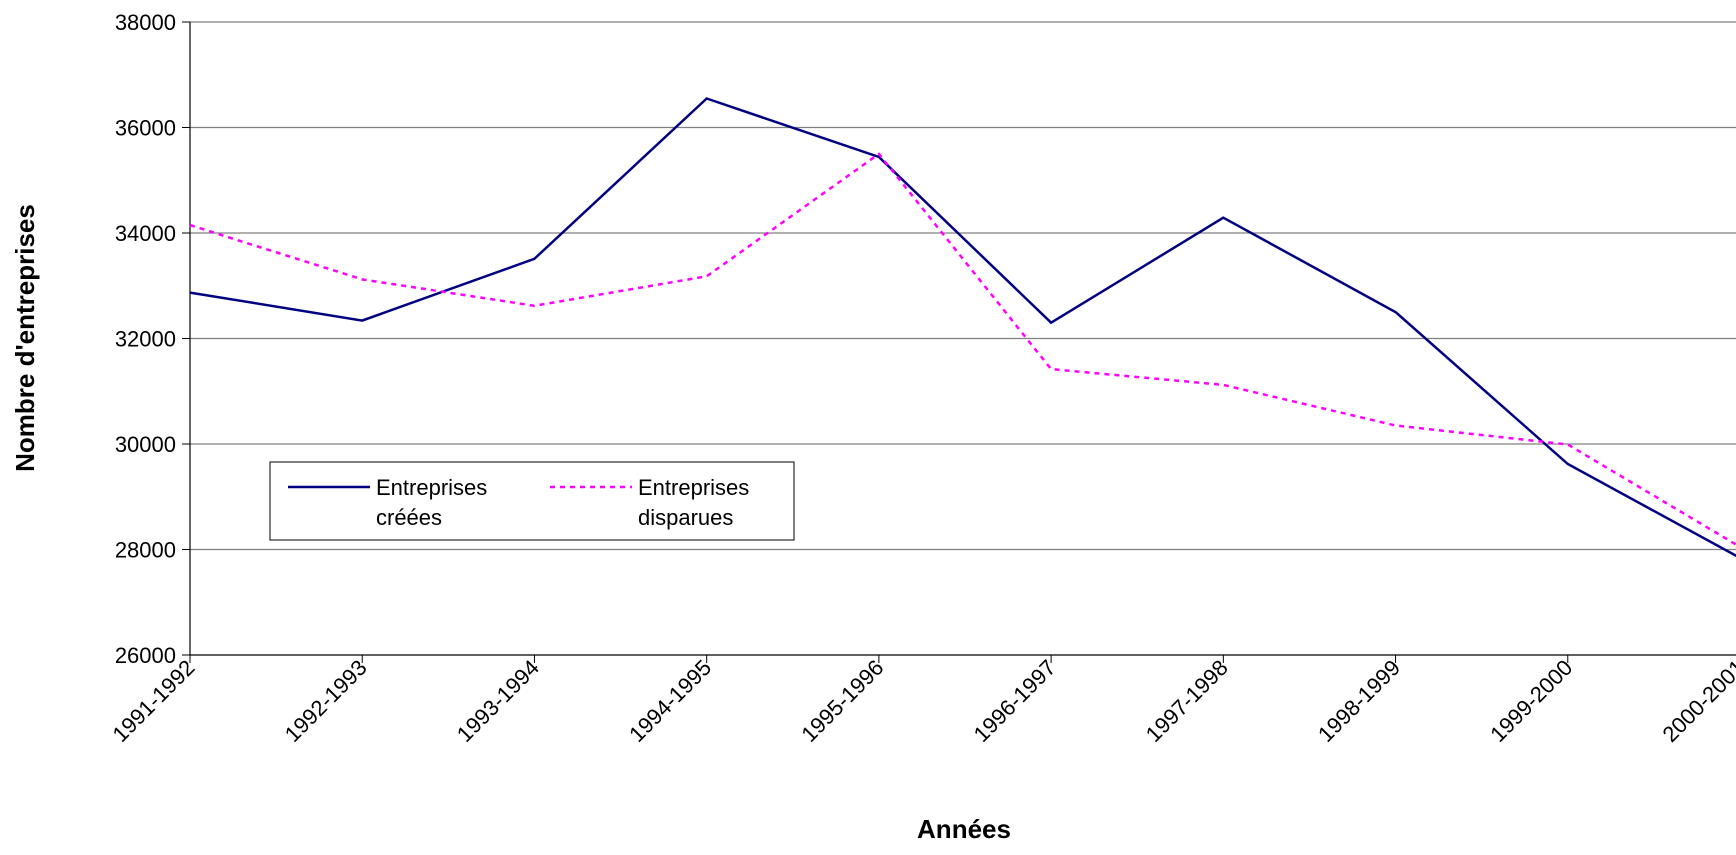 This screenshot has height=855, width=1736. I want to click on y-tick-label: 34000, so click(145, 233).